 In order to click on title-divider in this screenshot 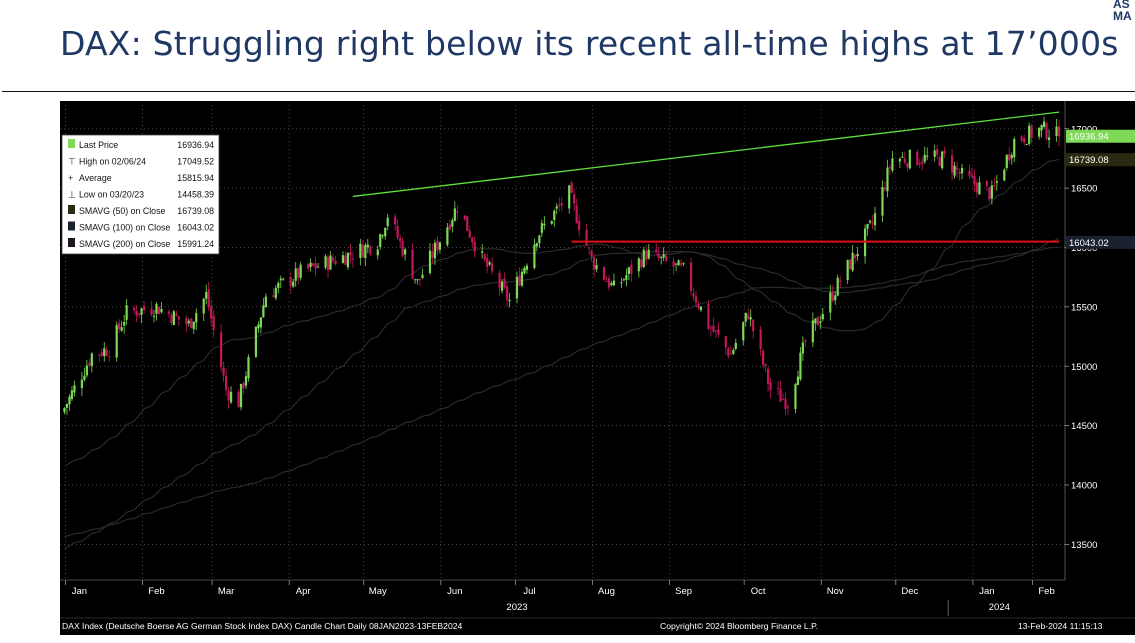, I will do `click(568, 91)`.